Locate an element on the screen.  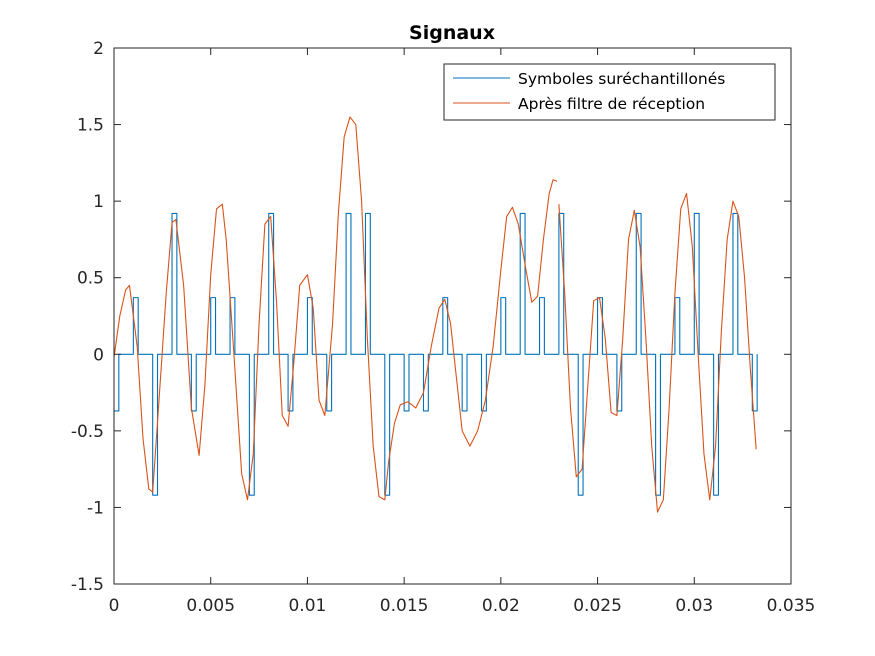
x-tick-label: 0.015 is located at coordinates (404, 606).